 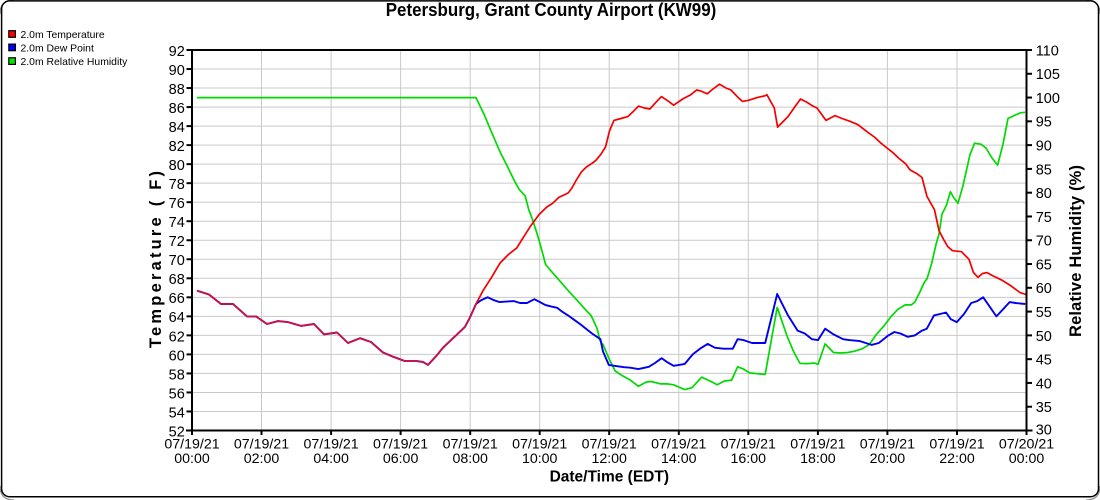 What do you see at coordinates (177, 394) in the screenshot?
I see `svg-text: 56` at bounding box center [177, 394].